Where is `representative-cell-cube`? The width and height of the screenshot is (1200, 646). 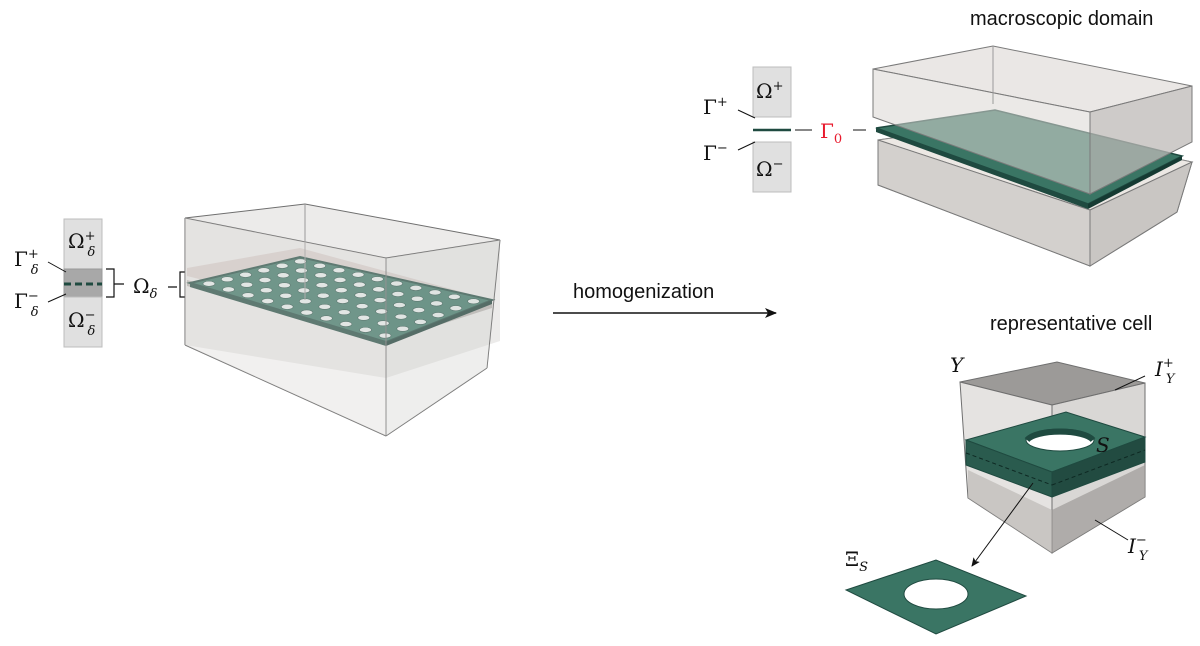 representative-cell-cube is located at coordinates (1053, 464).